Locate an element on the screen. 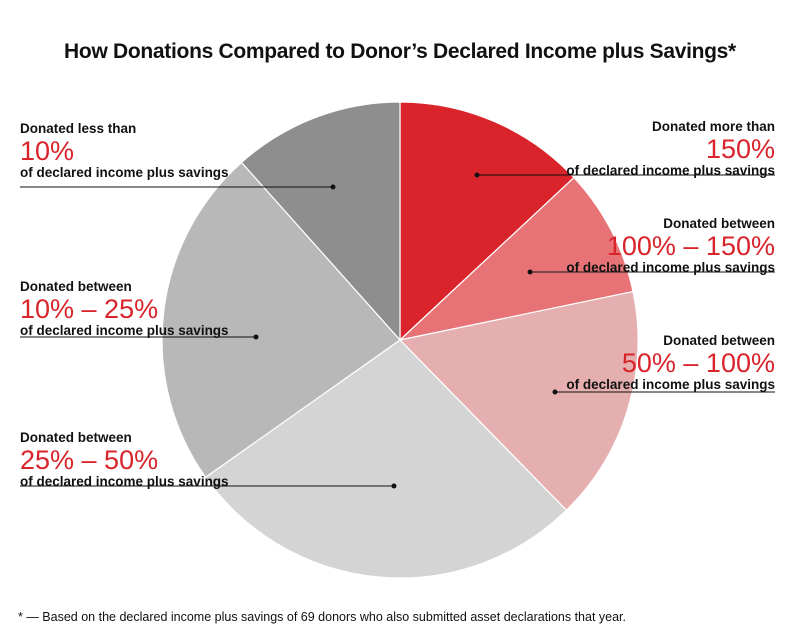 The image size is (800, 638). label-pre: Donated less than is located at coordinates (78, 128).